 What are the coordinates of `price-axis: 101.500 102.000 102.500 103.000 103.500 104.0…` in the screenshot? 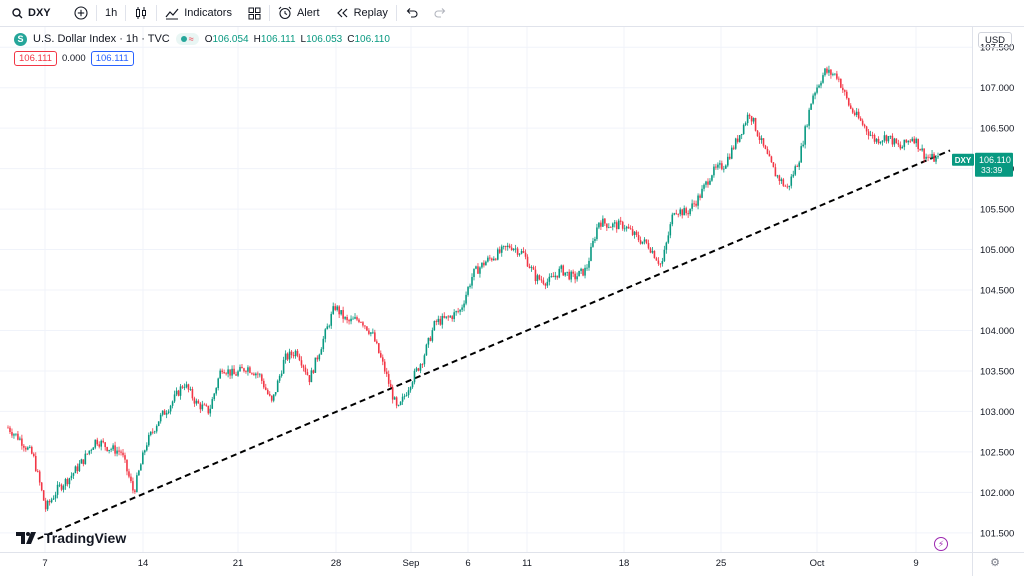 It's located at (993, 301).